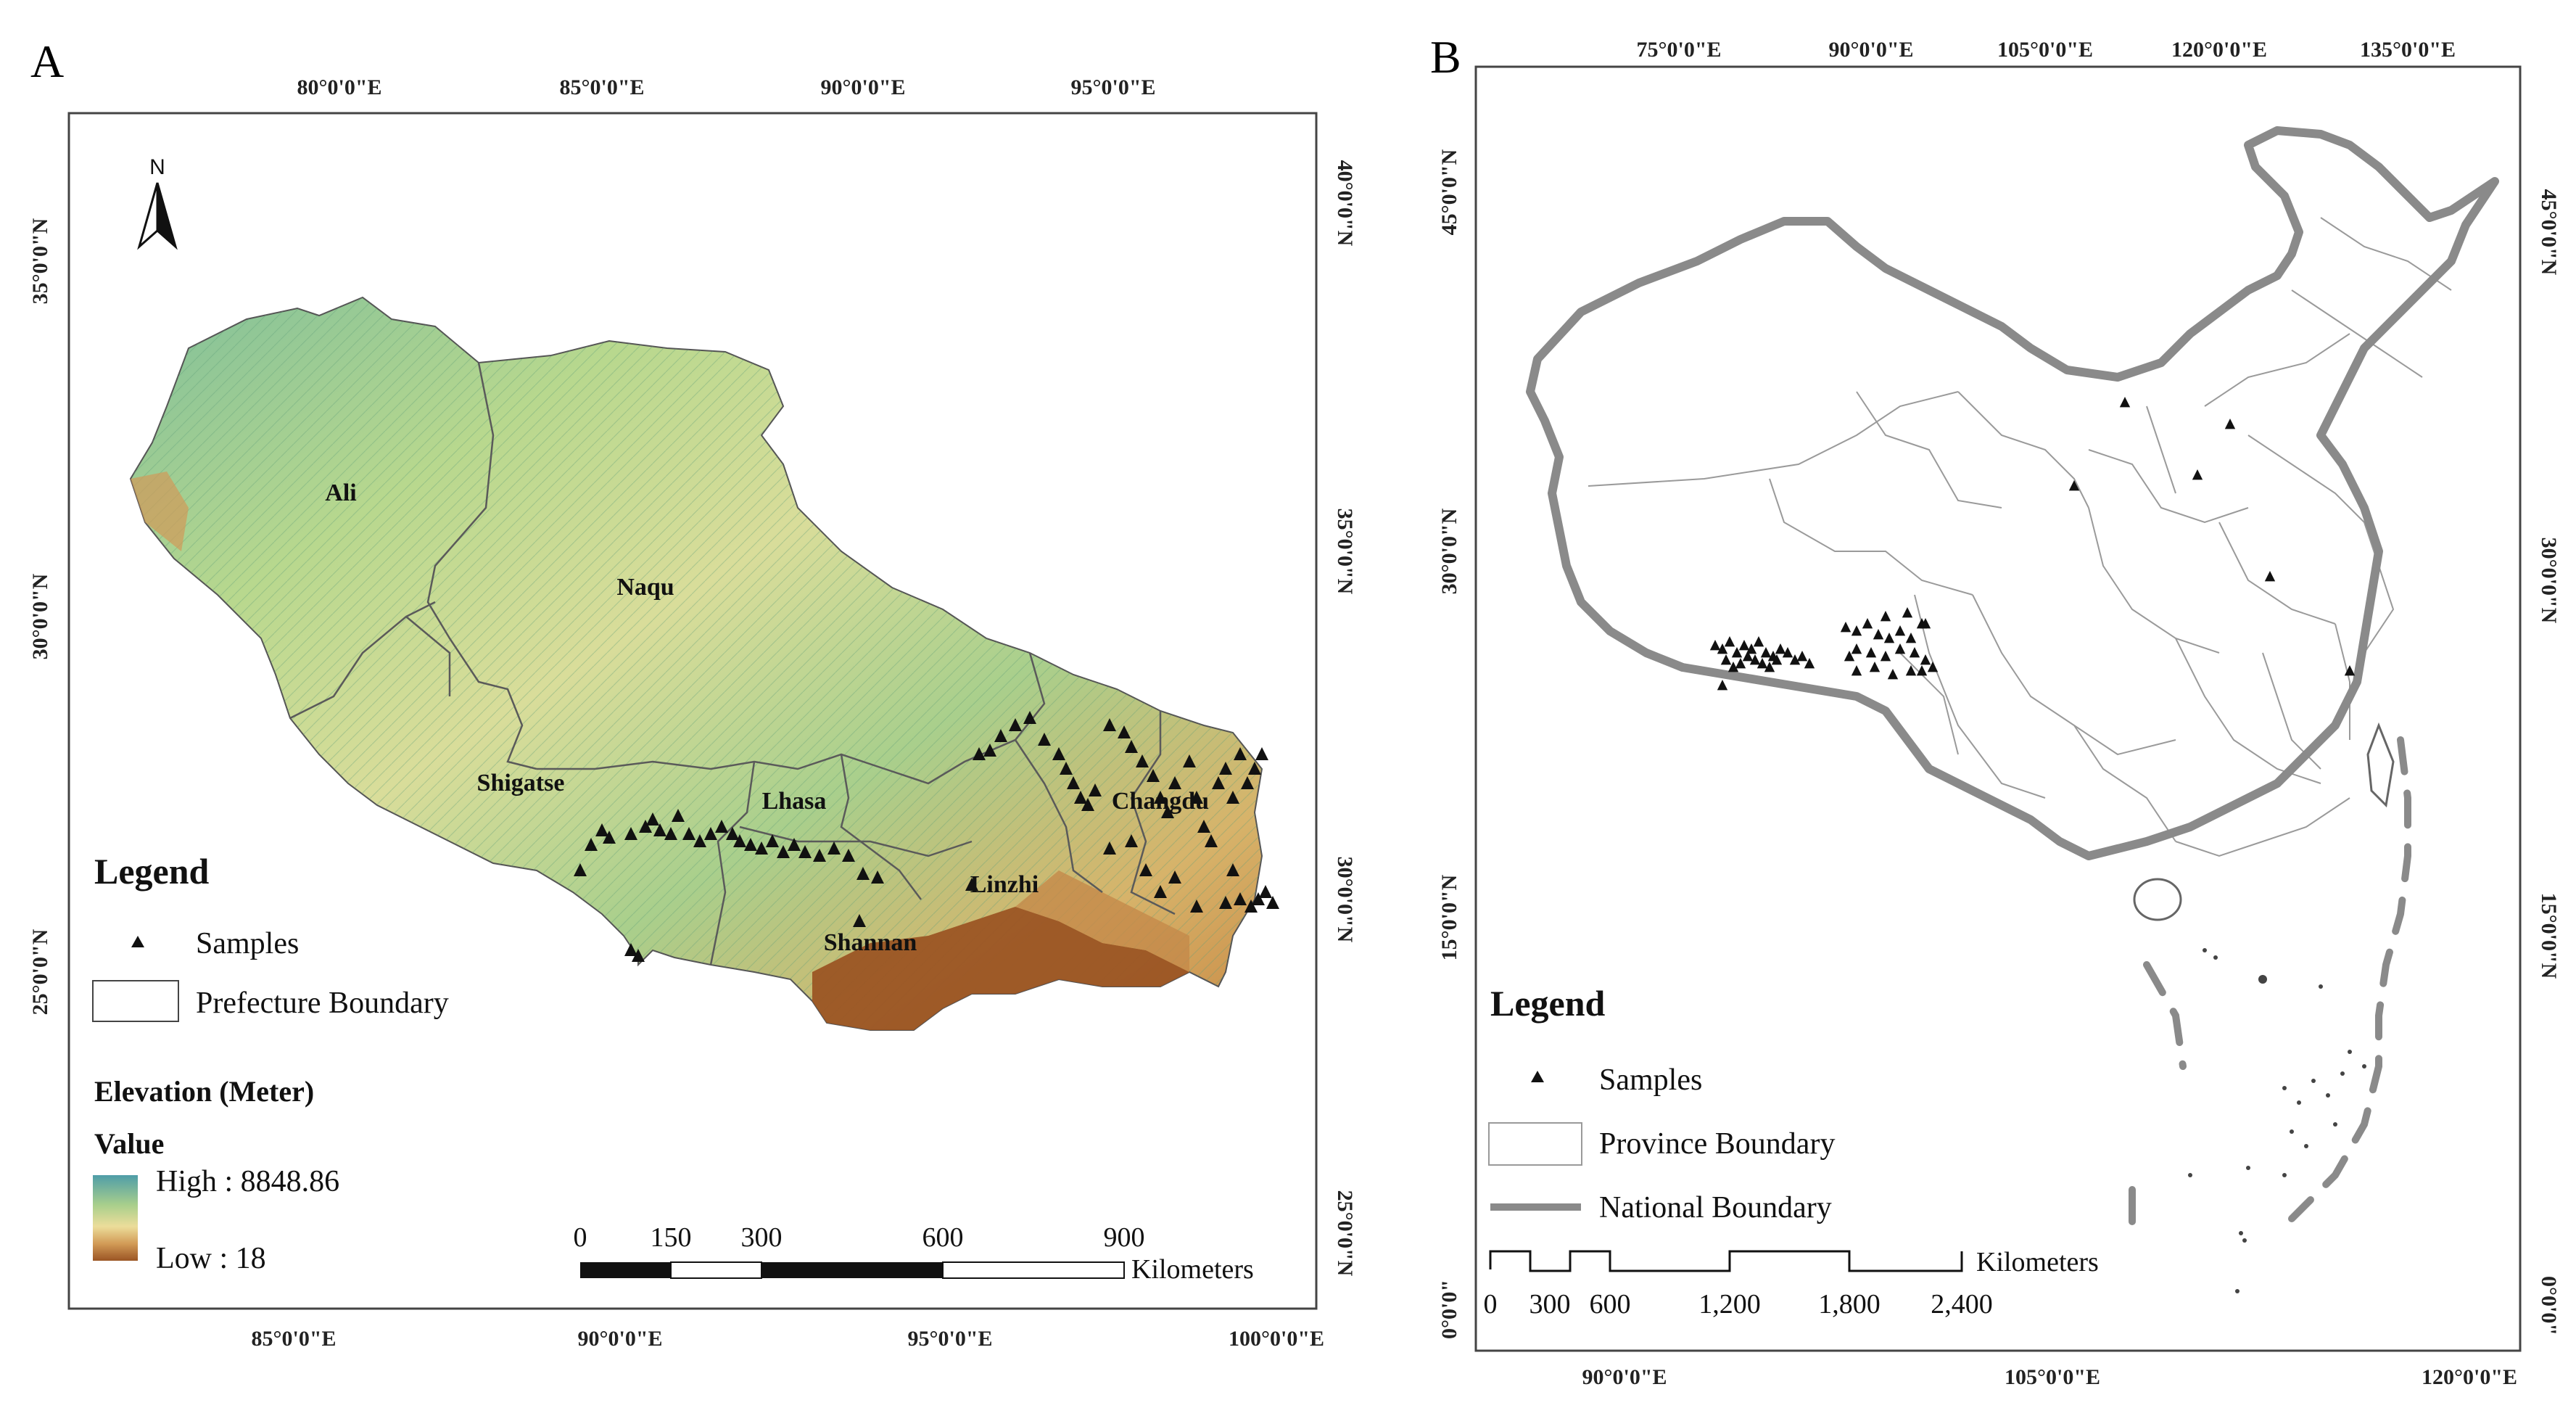 The width and height of the screenshot is (2576, 1408). I want to click on b-legend-national: National Boundary, so click(1716, 1208).